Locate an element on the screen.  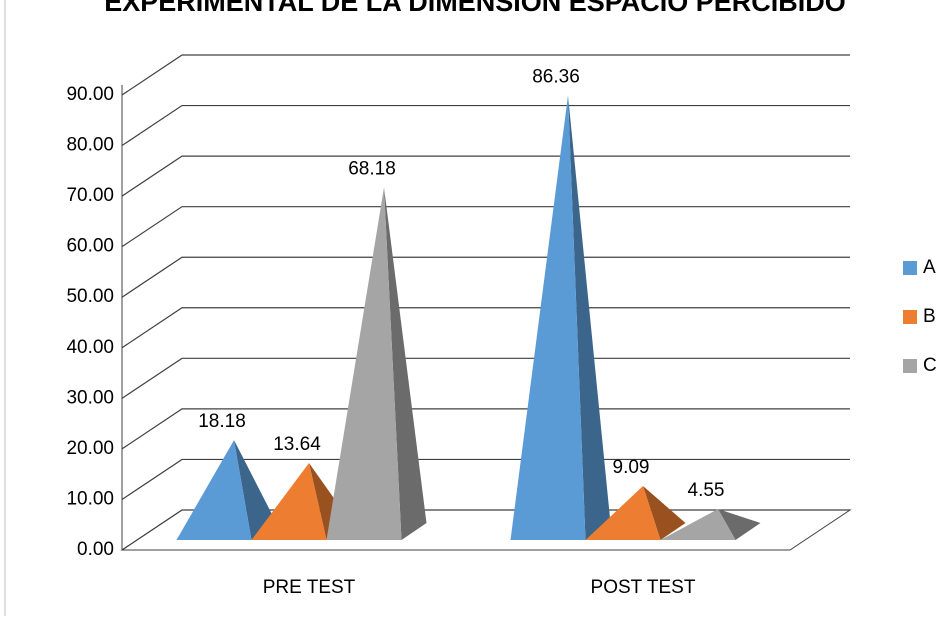
y-tick-label: 80.00 is located at coordinates (90, 145).